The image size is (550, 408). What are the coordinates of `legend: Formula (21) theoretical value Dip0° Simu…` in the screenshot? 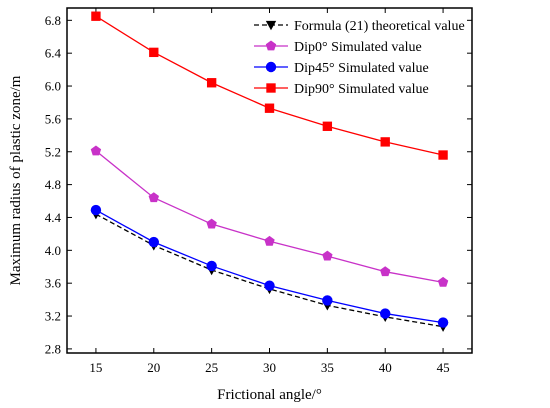 It's located at (359, 58).